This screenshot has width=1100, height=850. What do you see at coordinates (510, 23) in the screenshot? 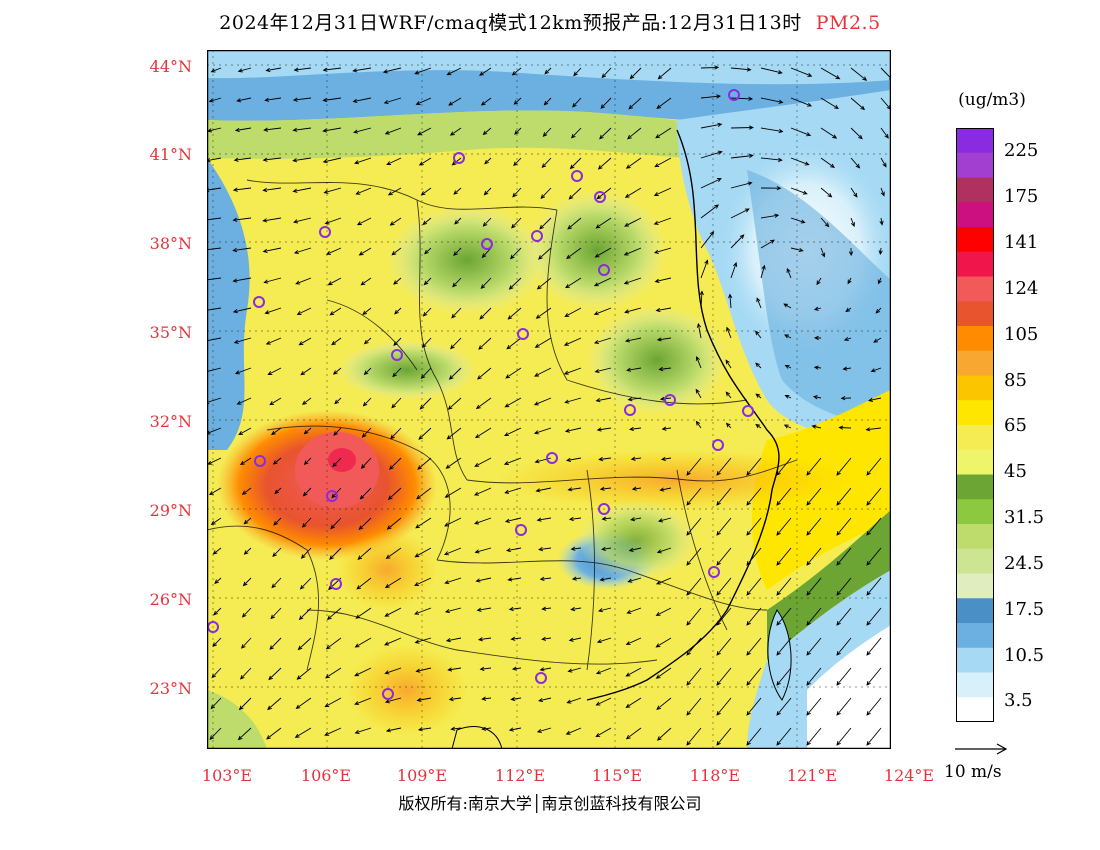
I see `title-main: 2024年12月31日WRF/cmaq模式12km预报产品:12月31日13时` at bounding box center [510, 23].